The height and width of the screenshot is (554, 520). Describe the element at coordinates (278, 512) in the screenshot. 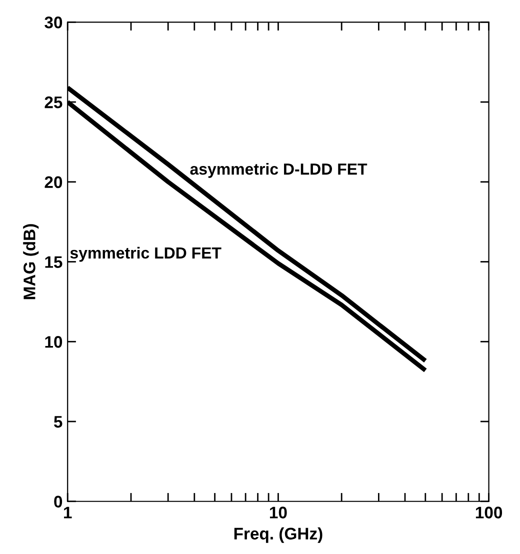

I see `x-tick-label: 10` at that location.